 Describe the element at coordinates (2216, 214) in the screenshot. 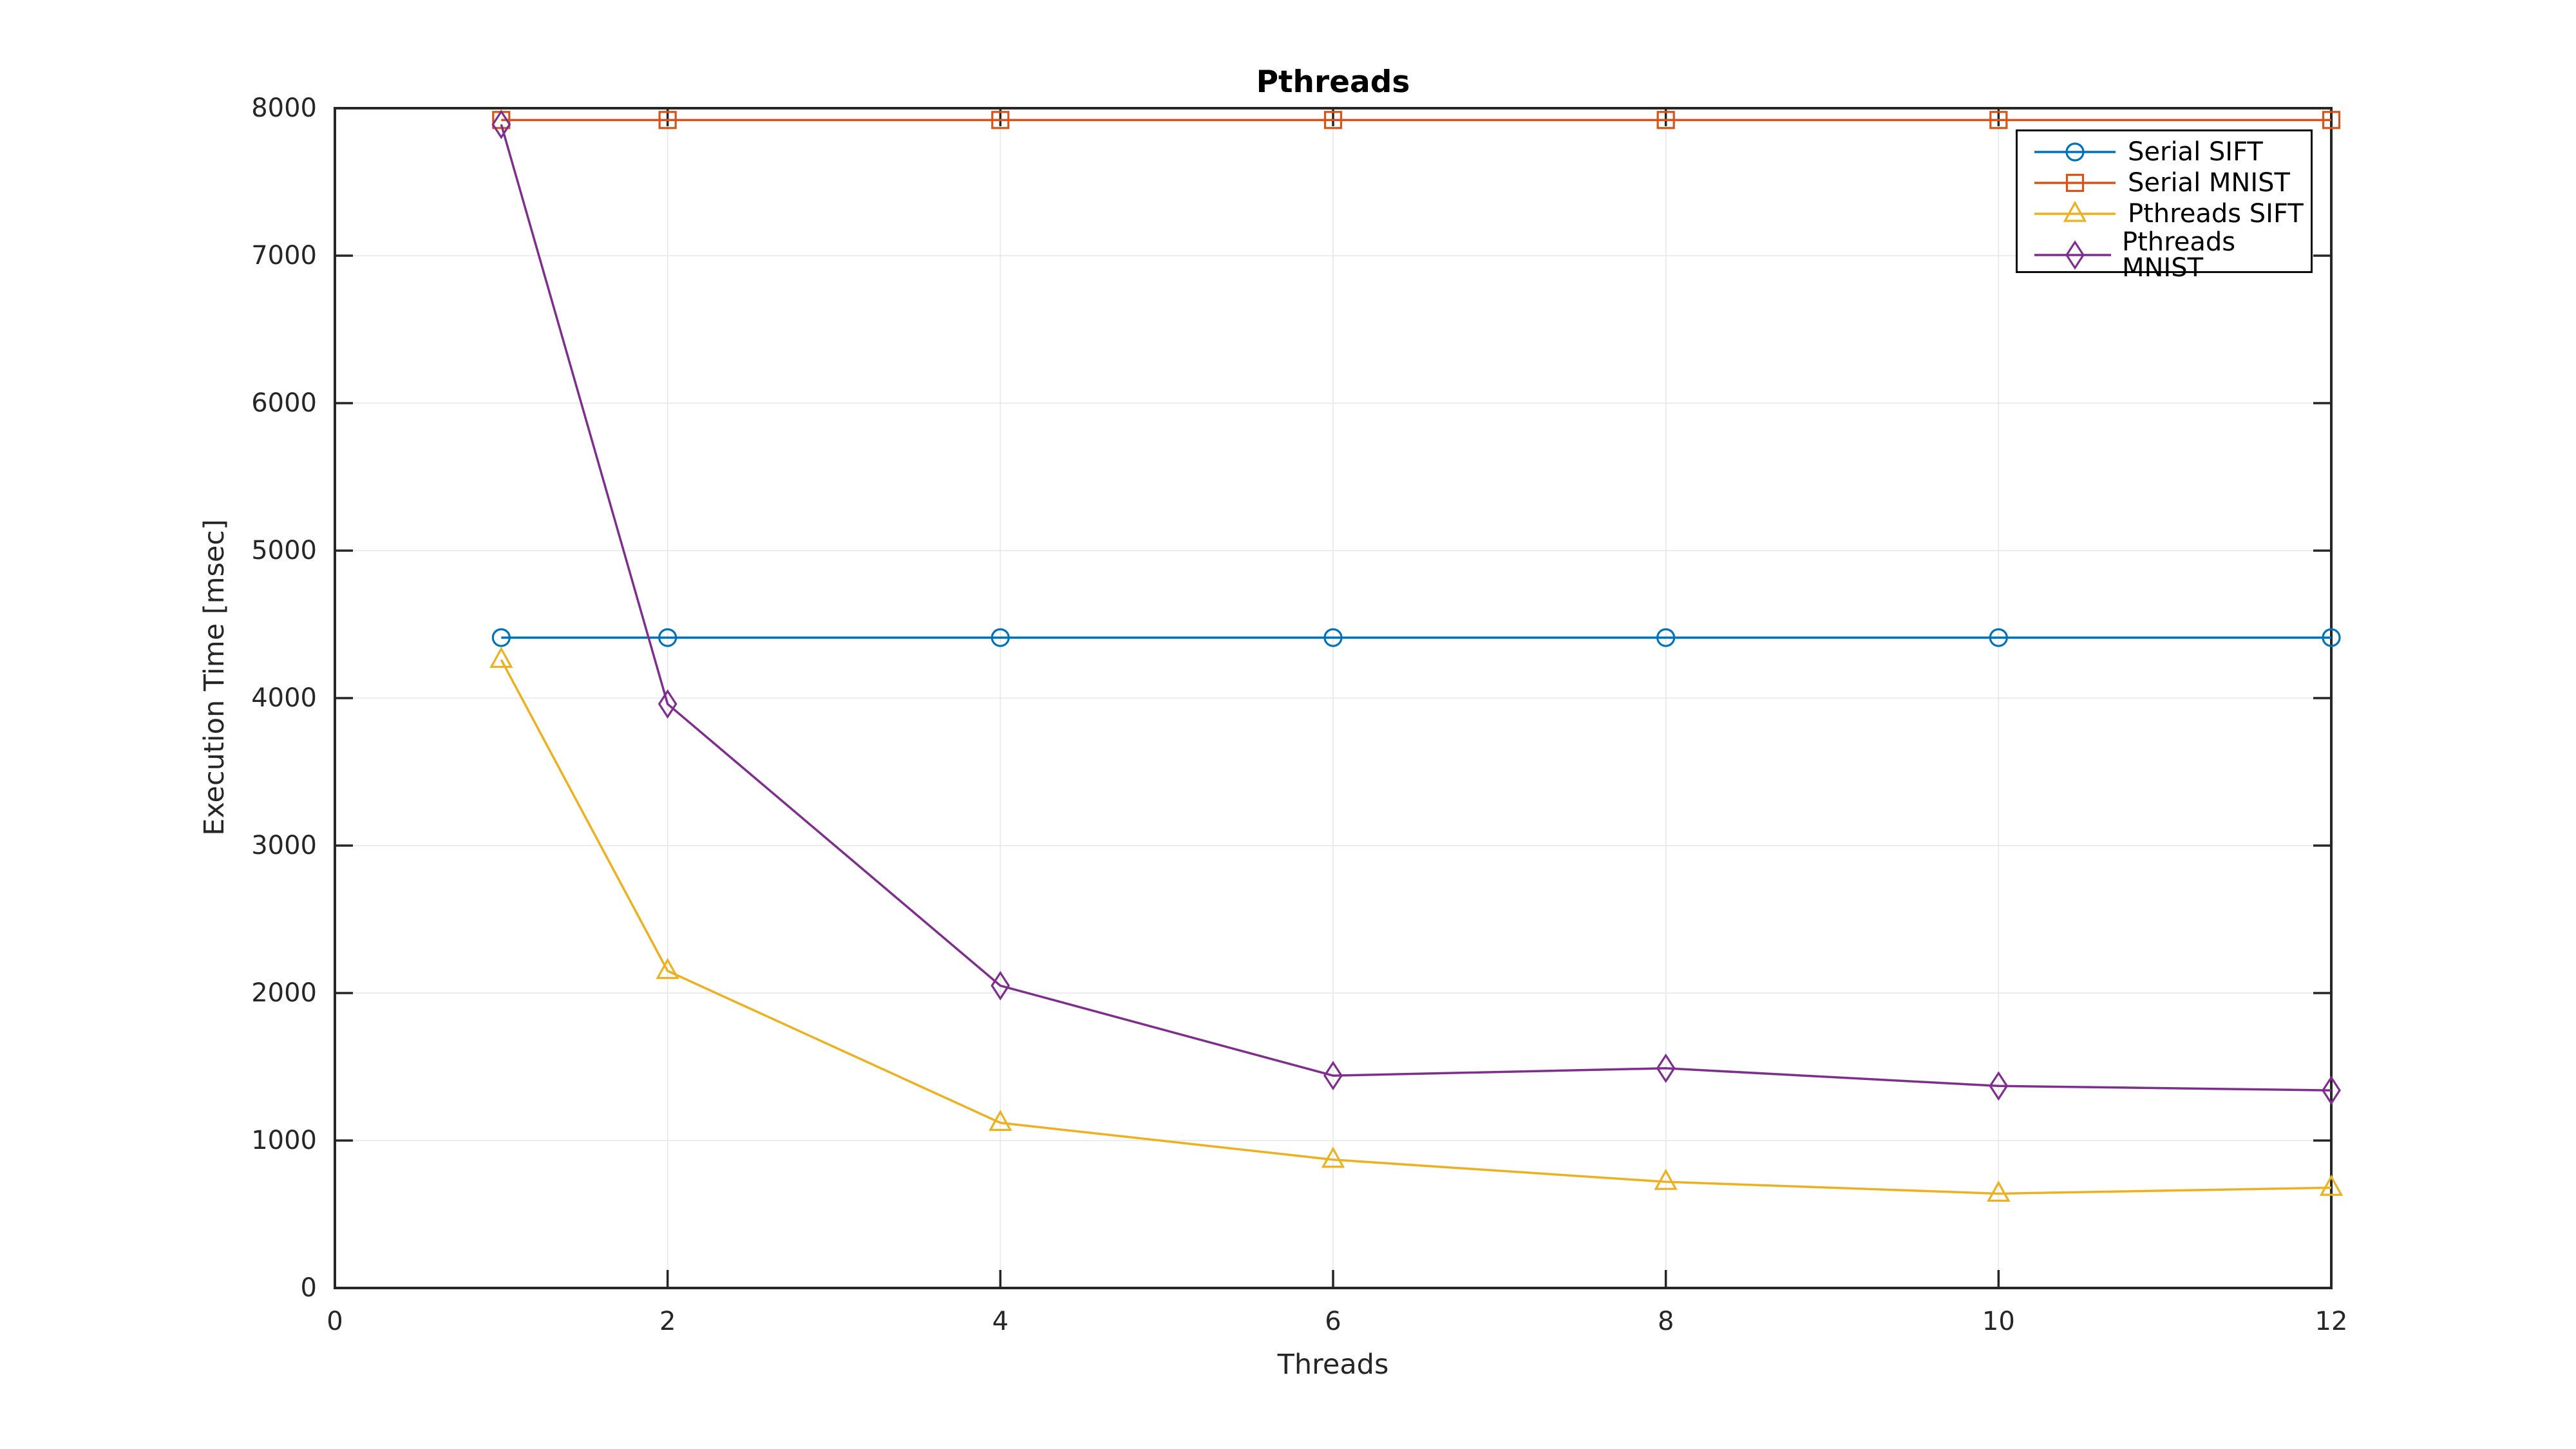

I see `legend-label-pthreads-sift: Pthreads SIFT` at that location.